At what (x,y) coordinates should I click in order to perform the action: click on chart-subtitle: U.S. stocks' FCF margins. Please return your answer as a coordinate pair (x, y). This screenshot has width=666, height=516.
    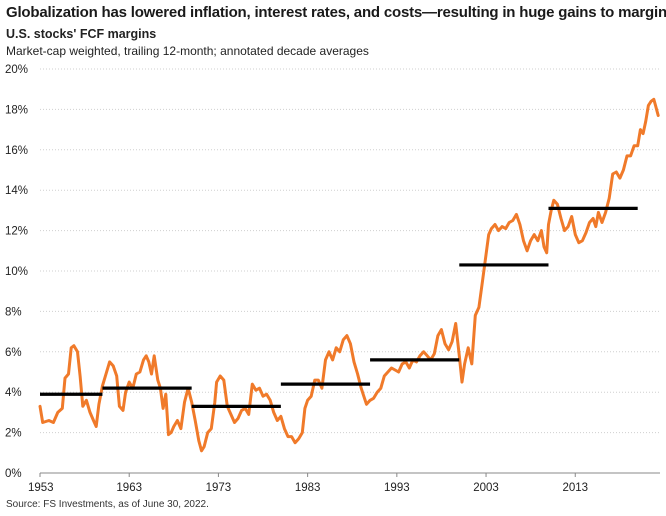
    Looking at the image, I should click on (81, 34).